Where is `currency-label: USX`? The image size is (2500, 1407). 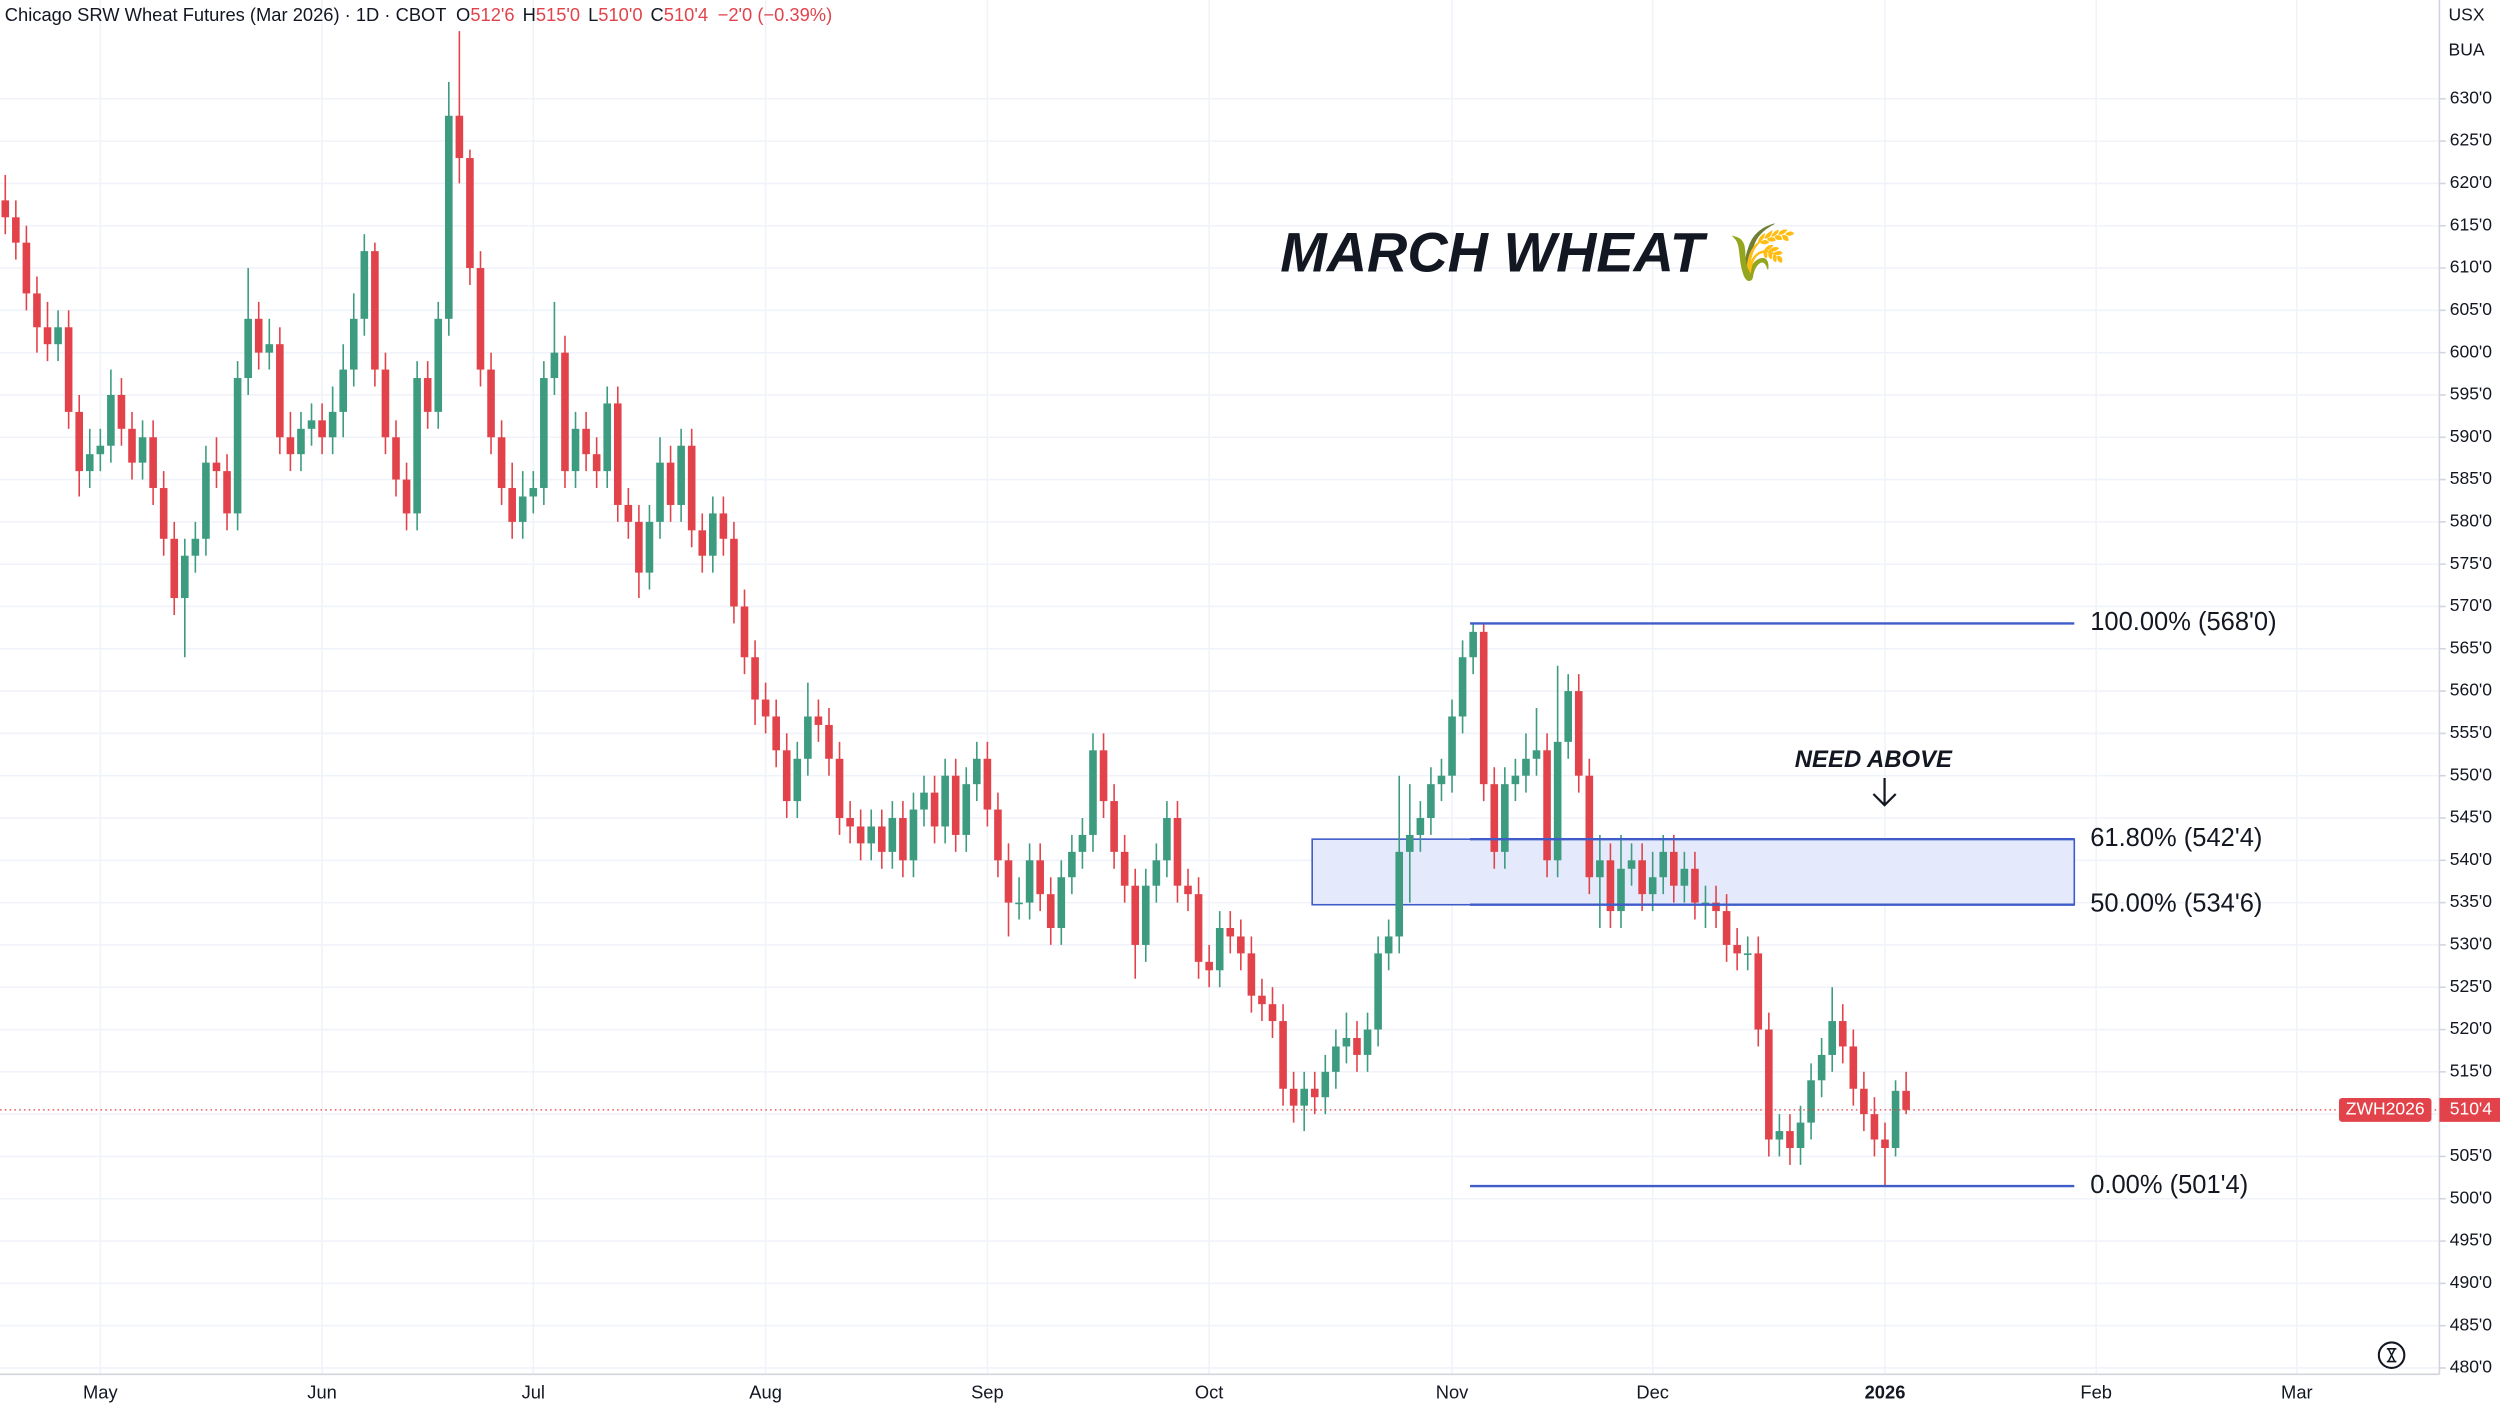 currency-label: USX is located at coordinates (2467, 15).